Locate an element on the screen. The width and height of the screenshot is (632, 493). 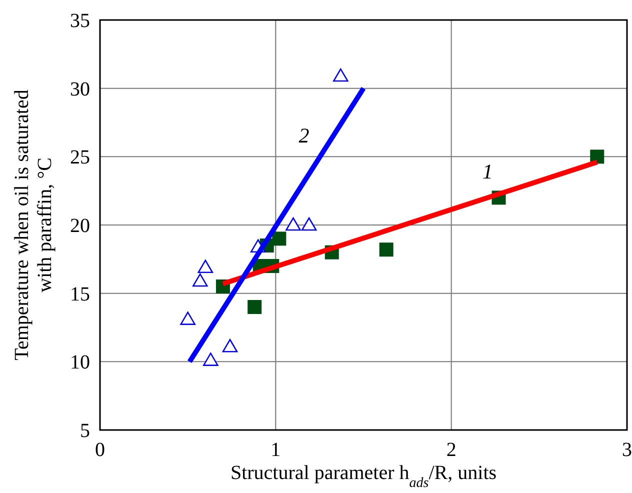
y-tick-label: 20 is located at coordinates (80, 226).